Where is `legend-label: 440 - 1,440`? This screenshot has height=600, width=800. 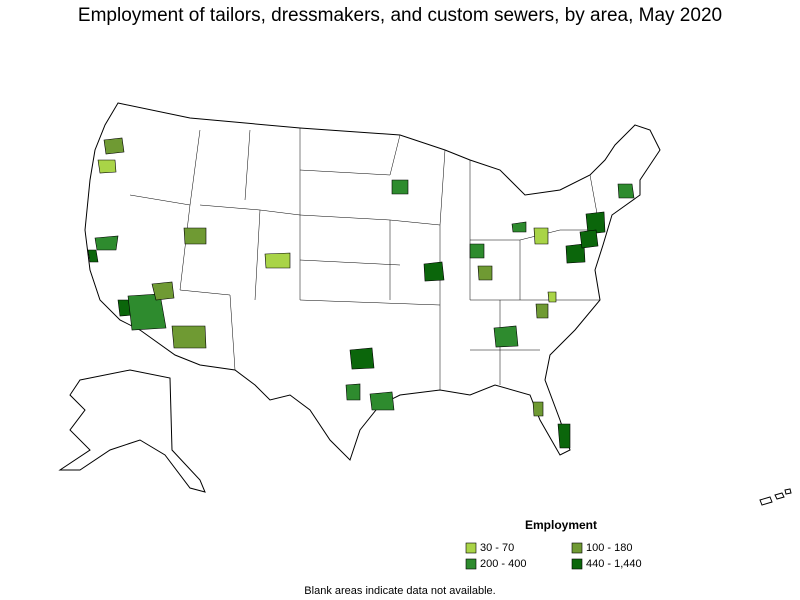
legend-label: 440 - 1,440 is located at coordinates (614, 564).